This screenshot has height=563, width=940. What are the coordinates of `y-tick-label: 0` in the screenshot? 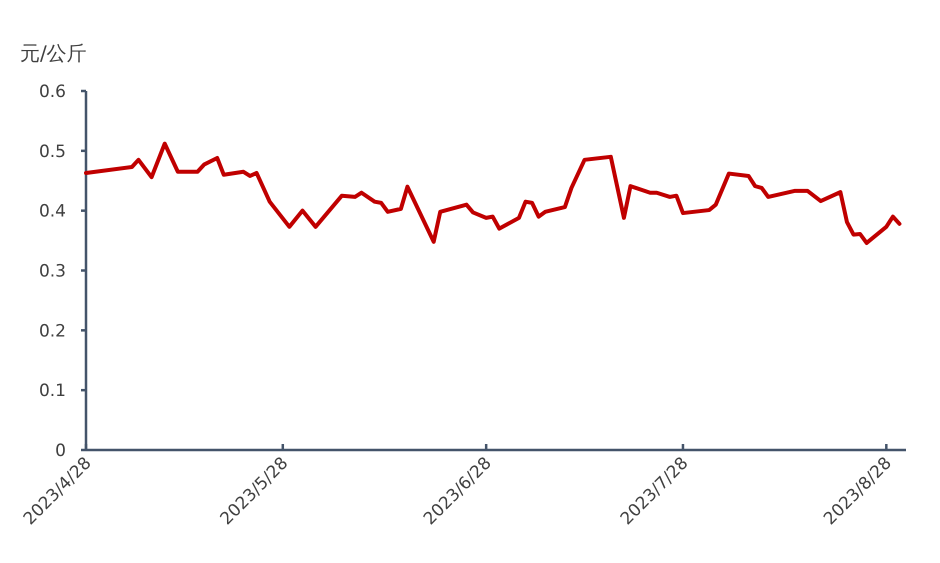 It's located at (60, 451).